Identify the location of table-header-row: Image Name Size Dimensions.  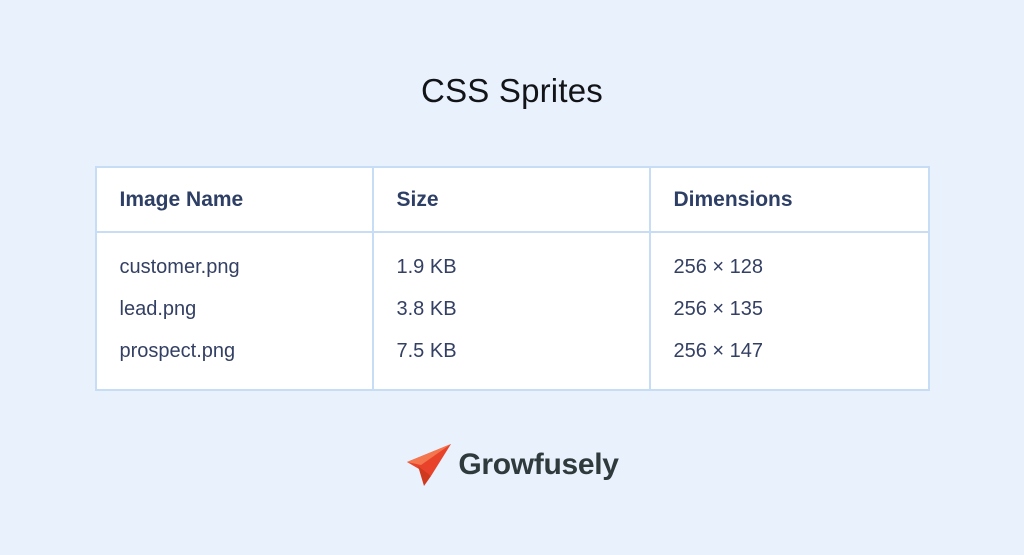
(512, 200).